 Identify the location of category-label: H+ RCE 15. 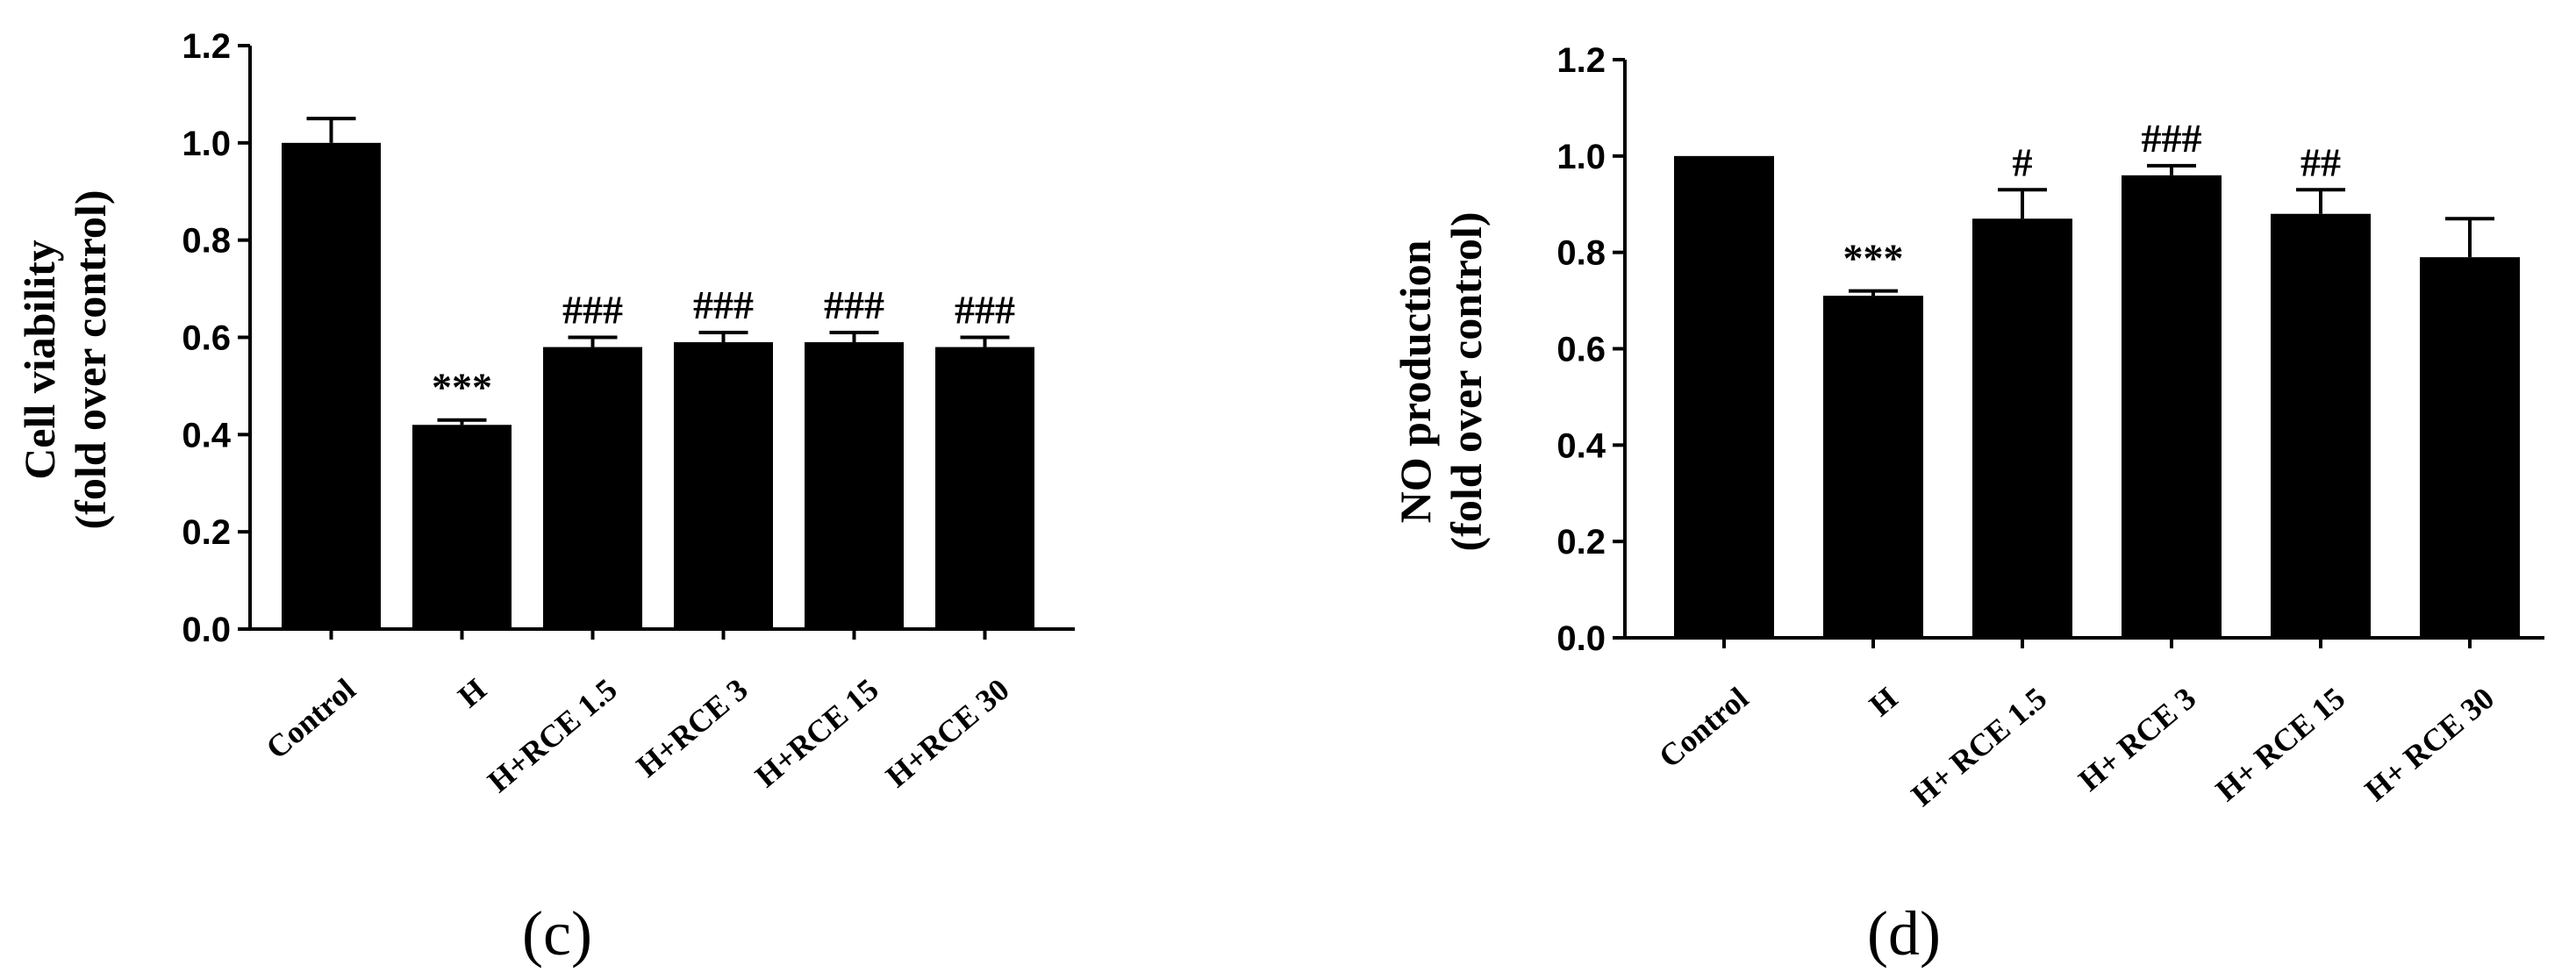
(2280, 743).